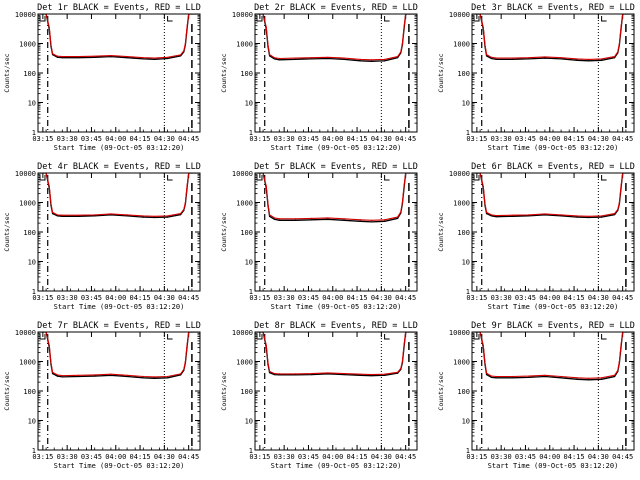  Describe the element at coordinates (119, 326) in the screenshot. I see `panel-title: Det 7r BLACK = Events, RED = LLD` at that location.